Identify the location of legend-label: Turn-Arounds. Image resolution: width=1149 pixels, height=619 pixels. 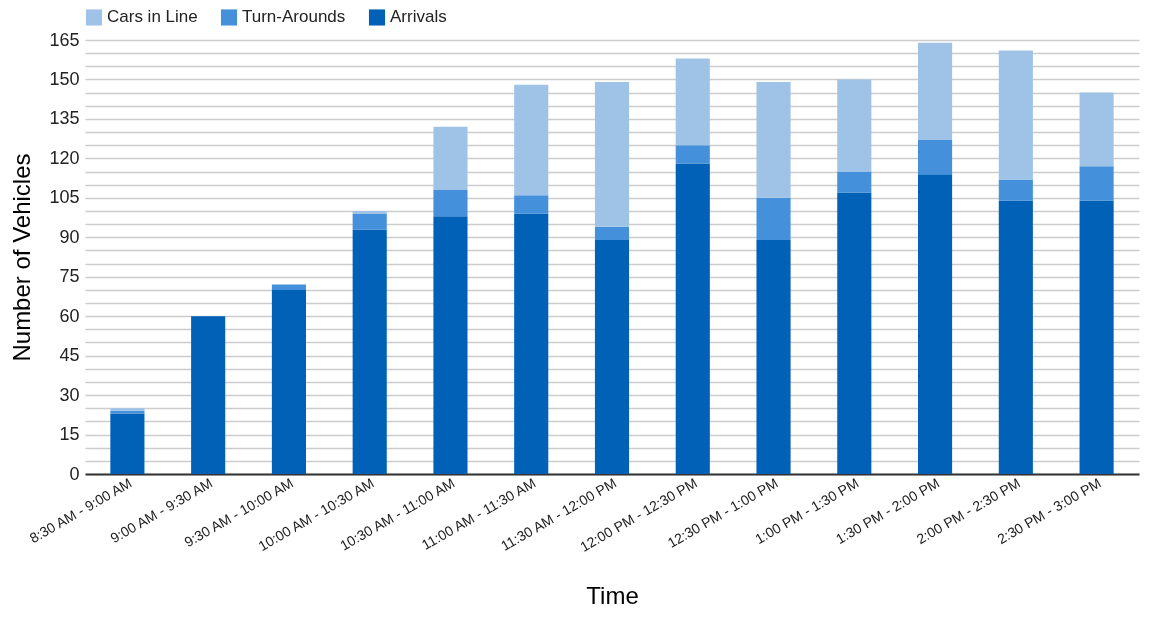
(294, 17).